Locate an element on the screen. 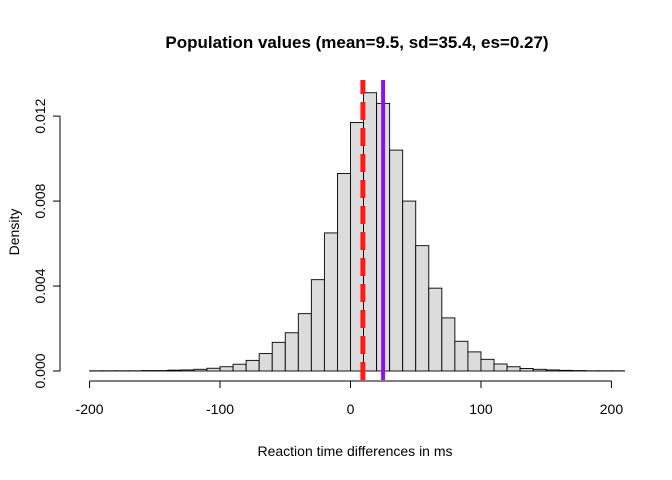 The image size is (672, 480). x-axis-label: Reaction time differences in ms is located at coordinates (354, 451).